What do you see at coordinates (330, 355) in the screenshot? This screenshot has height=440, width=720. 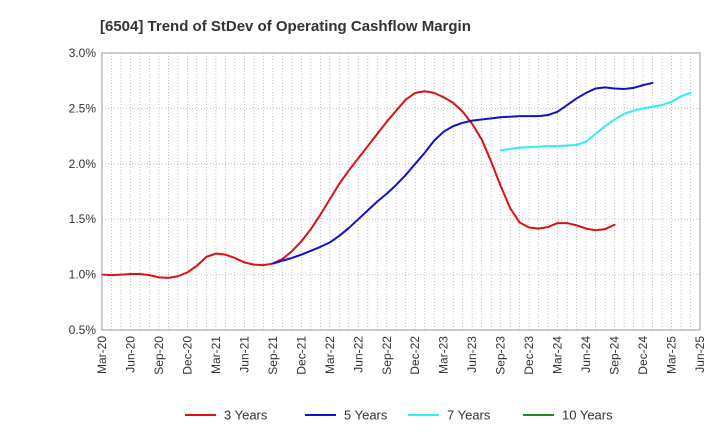 I see `x-tick-label: Mar-22` at bounding box center [330, 355].